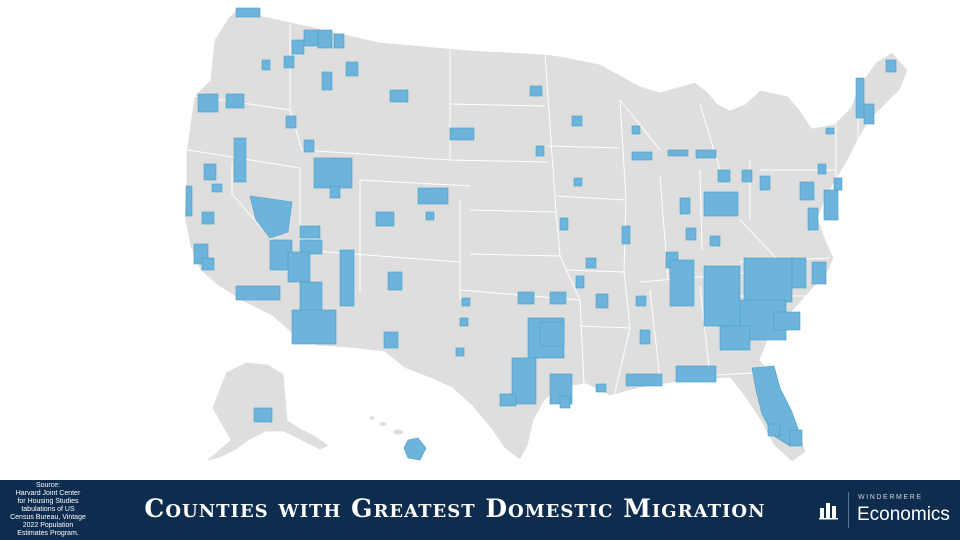 The height and width of the screenshot is (540, 960). Describe the element at coordinates (497, 105) in the screenshot. I see `border-nd-sd` at that location.